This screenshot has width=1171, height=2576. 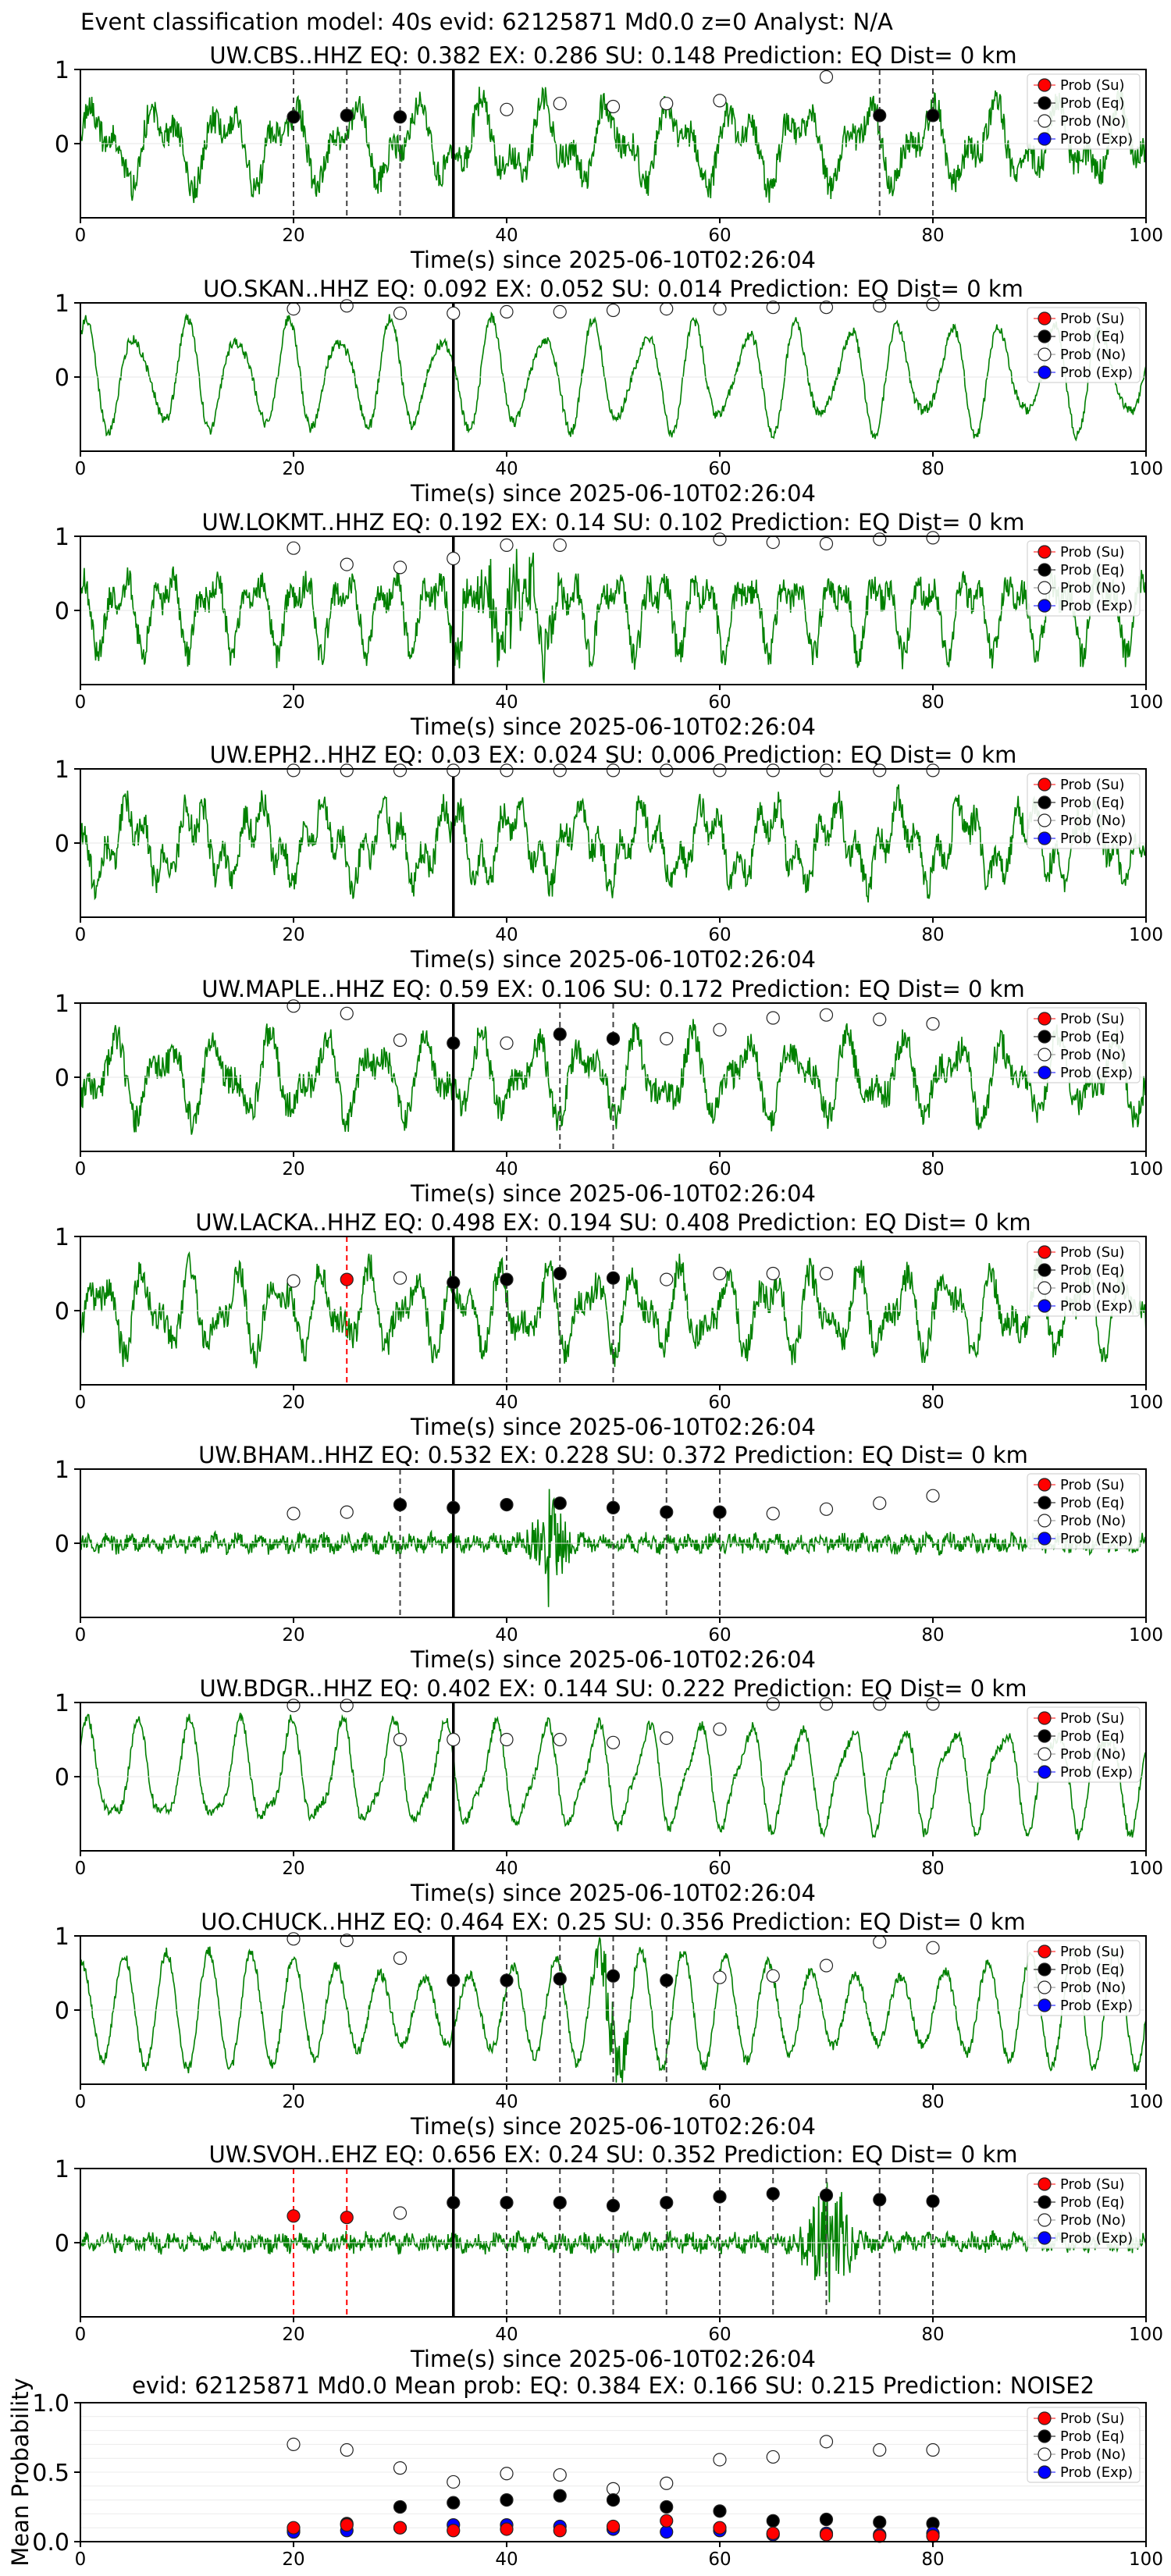 I want to click on y-tick-label: 0, so click(x=62, y=2244).